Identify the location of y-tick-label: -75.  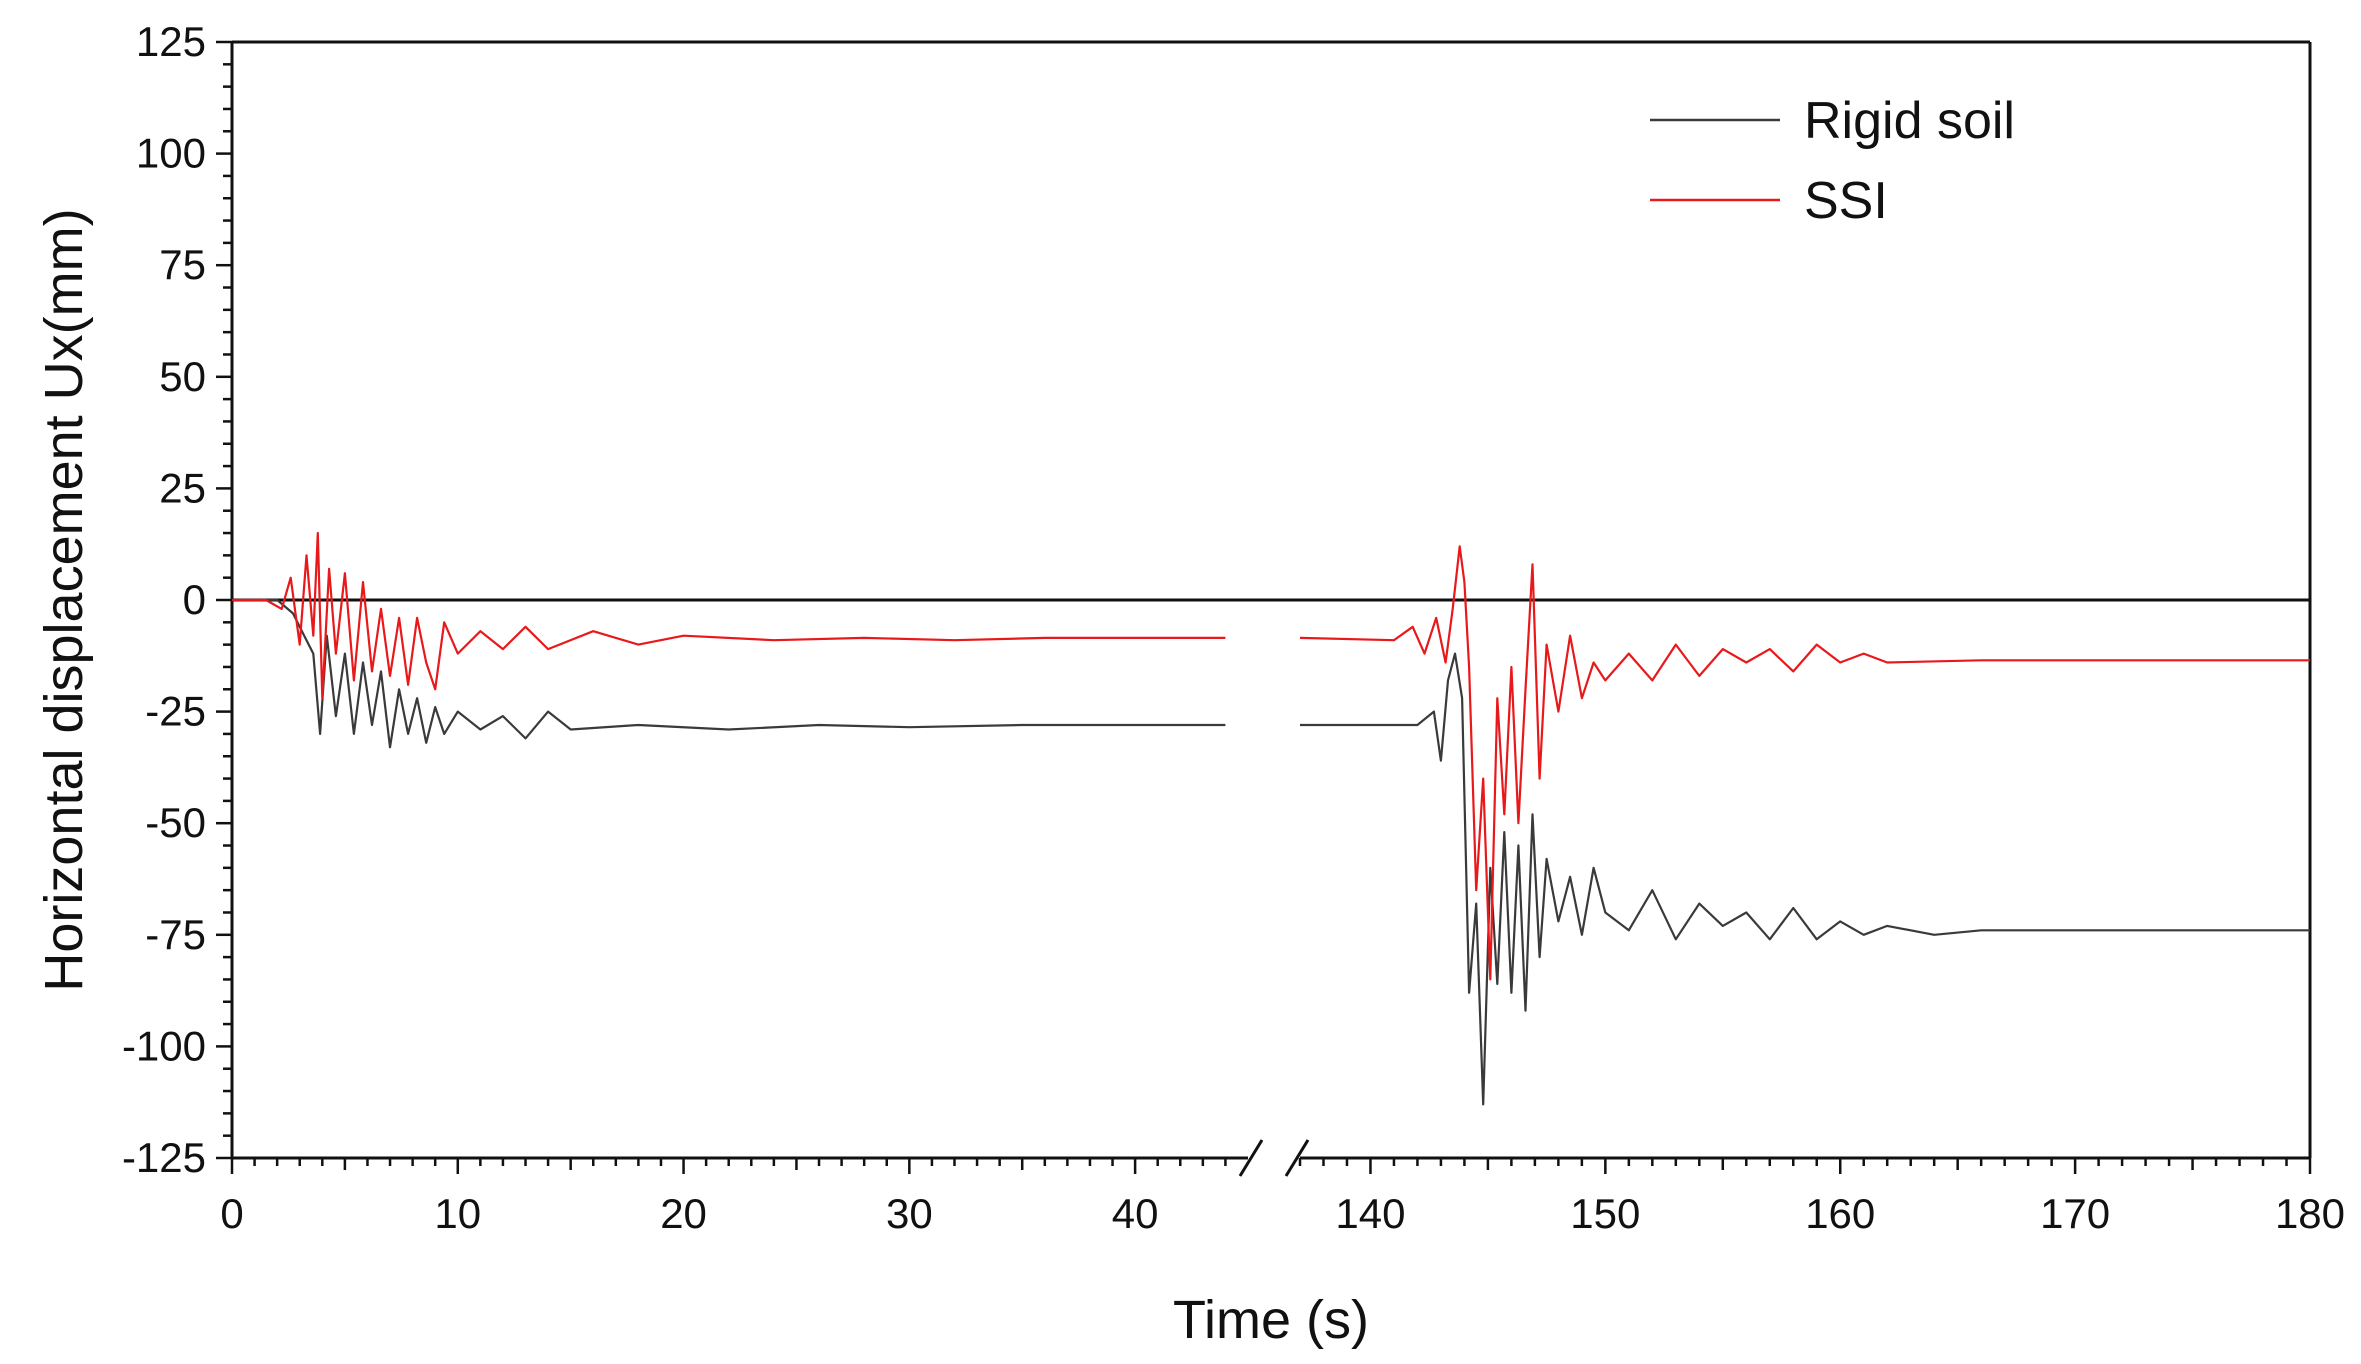
(175, 934).